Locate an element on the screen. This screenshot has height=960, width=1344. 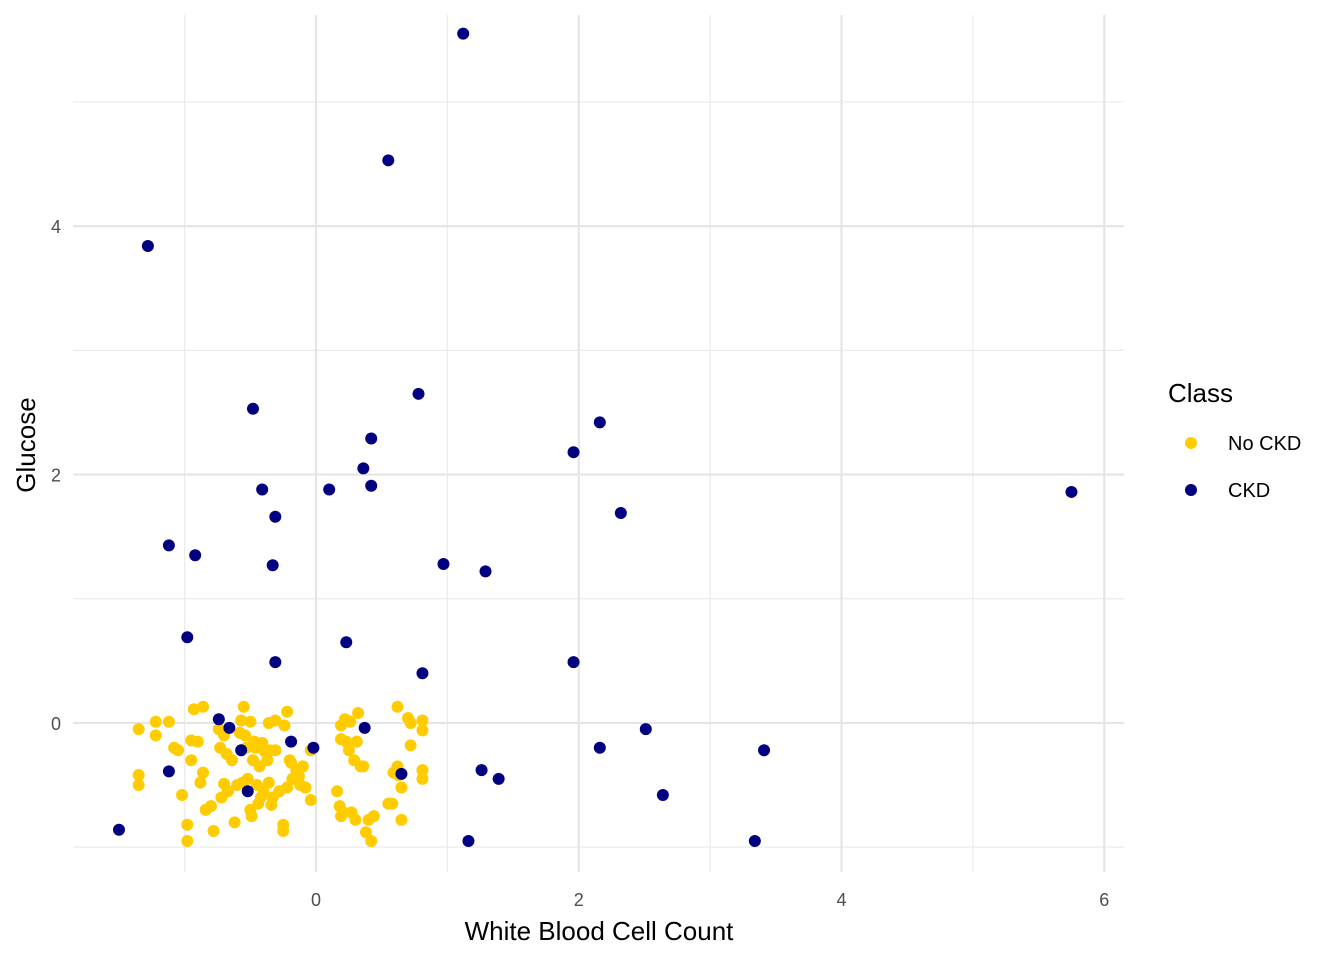
x-axis-tick-labels: 0 2 4 6 is located at coordinates (710, 900).